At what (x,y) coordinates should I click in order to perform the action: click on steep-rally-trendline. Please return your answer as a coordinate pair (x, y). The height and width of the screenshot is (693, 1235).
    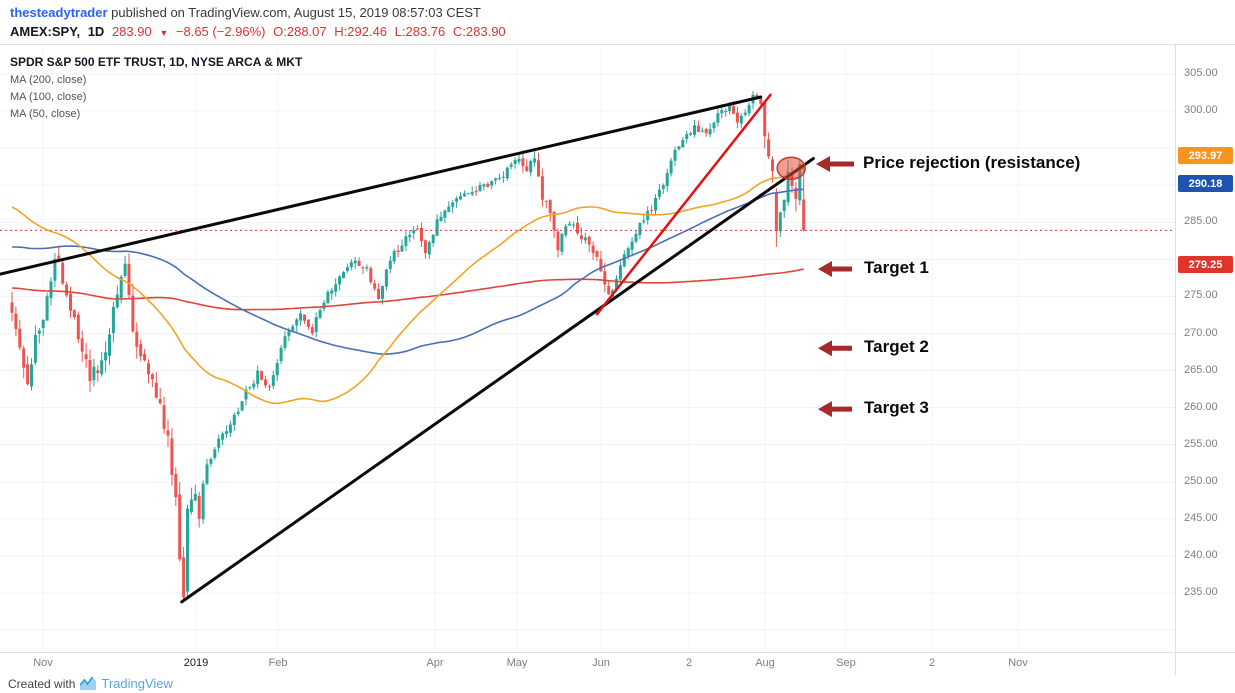
    Looking at the image, I should click on (683, 204).